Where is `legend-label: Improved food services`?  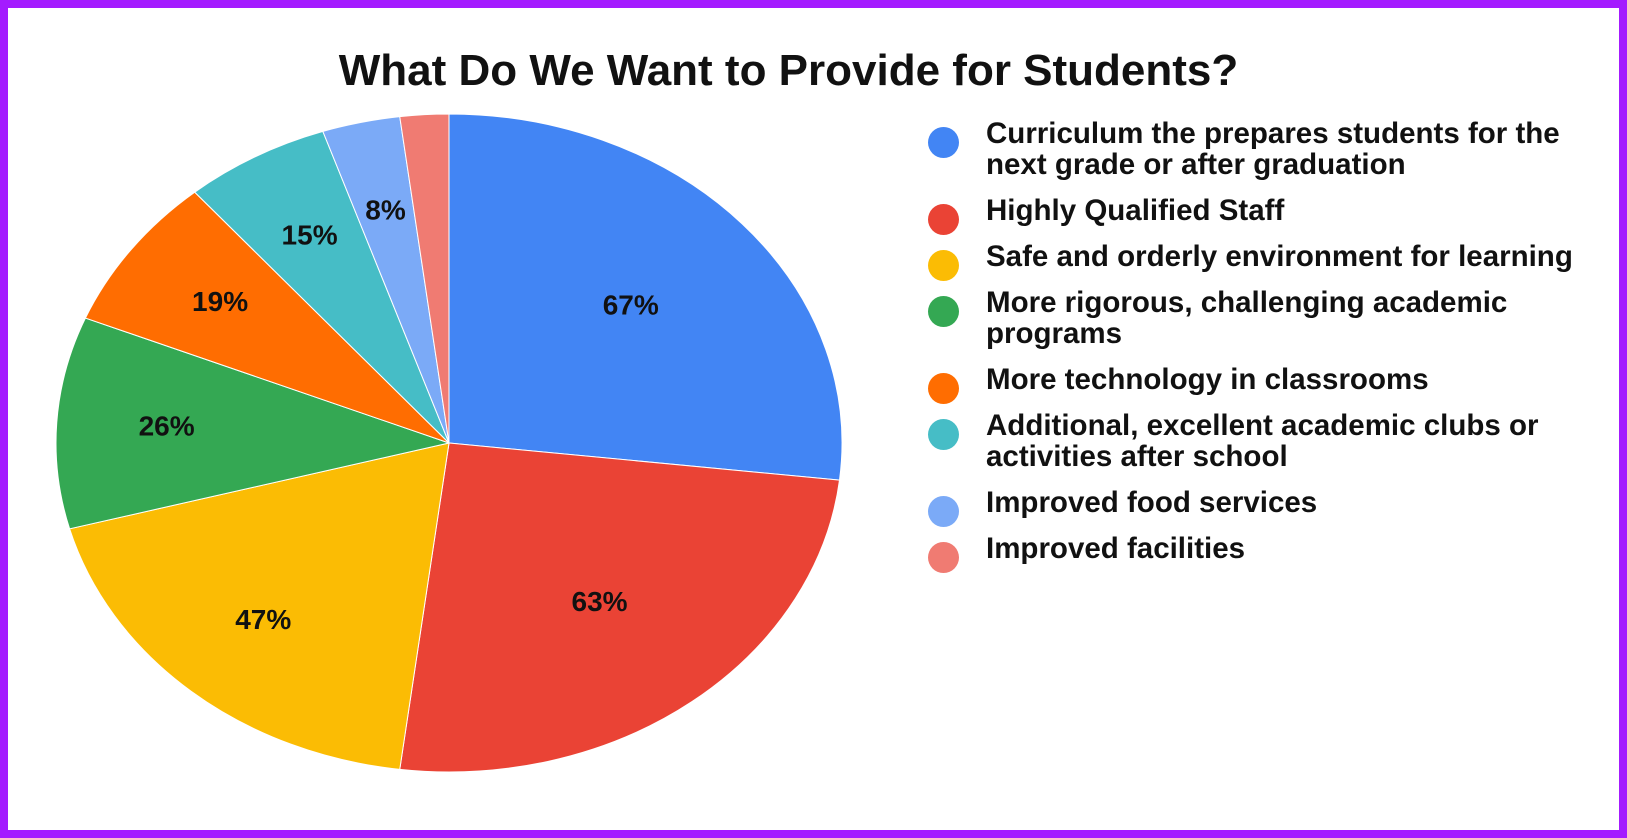
legend-label: Improved food services is located at coordinates (1152, 502).